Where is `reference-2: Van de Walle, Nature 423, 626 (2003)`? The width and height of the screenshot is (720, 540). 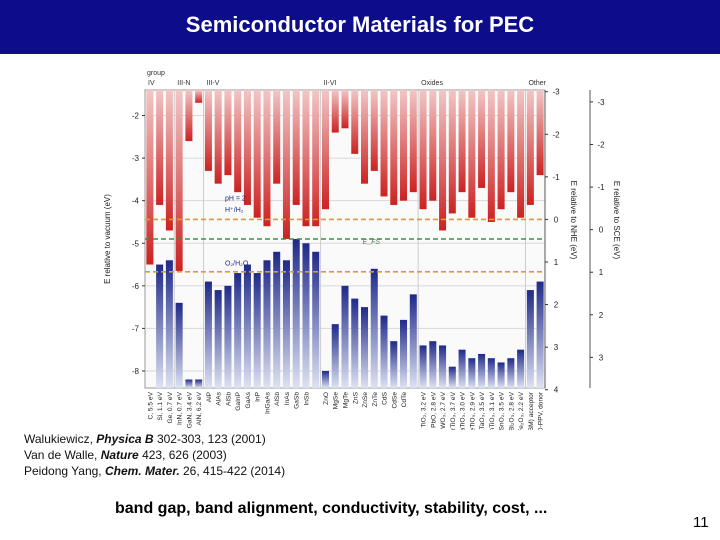
reference-2: Van de Walle, Nature 423, 626 (2003) is located at coordinates (125, 455).